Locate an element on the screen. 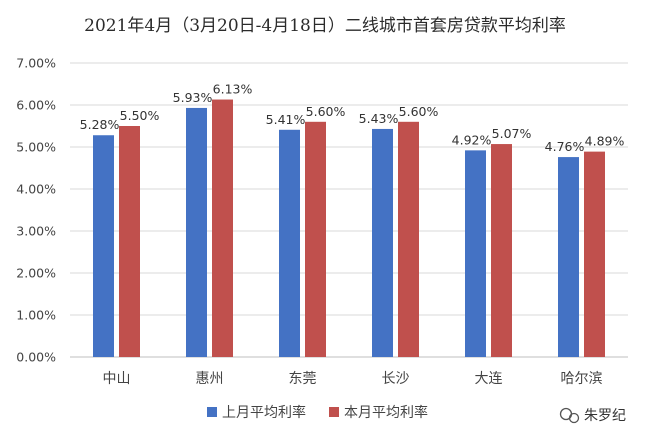  data-label: 5.43% is located at coordinates (379, 118).